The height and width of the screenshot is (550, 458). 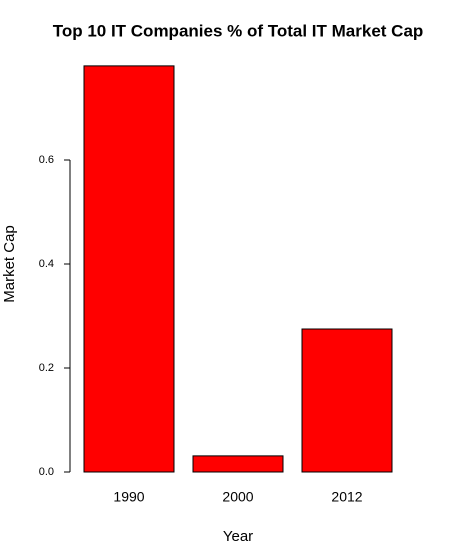 I want to click on y-tick-label: 0.4, so click(x=46, y=264).